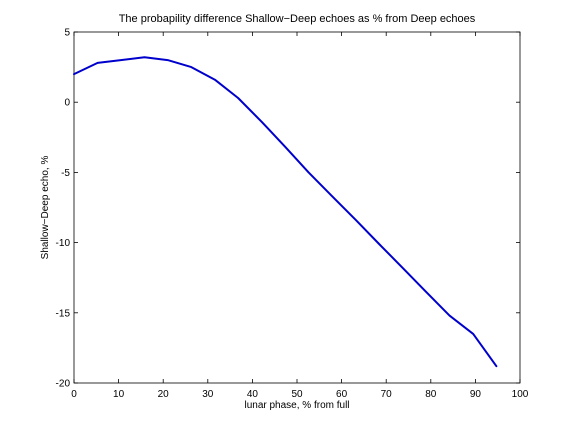  Describe the element at coordinates (164, 394) in the screenshot. I see `x-tick-label: 20` at that location.